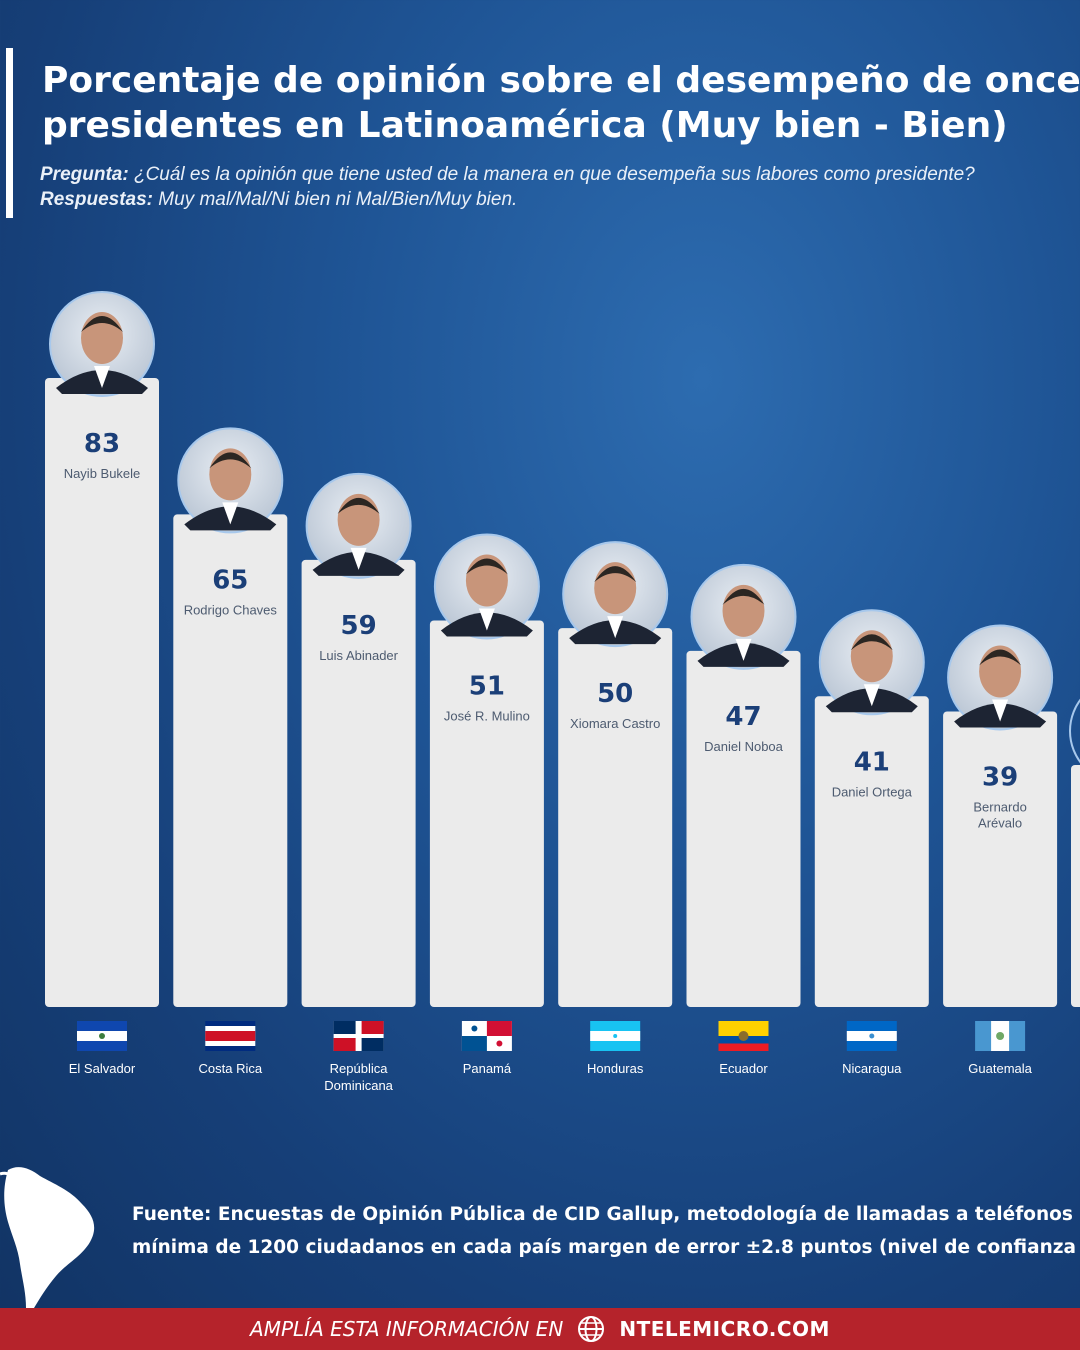  Describe the element at coordinates (999, 806) in the screenshot. I see `president-name-label: Bernardo` at that location.